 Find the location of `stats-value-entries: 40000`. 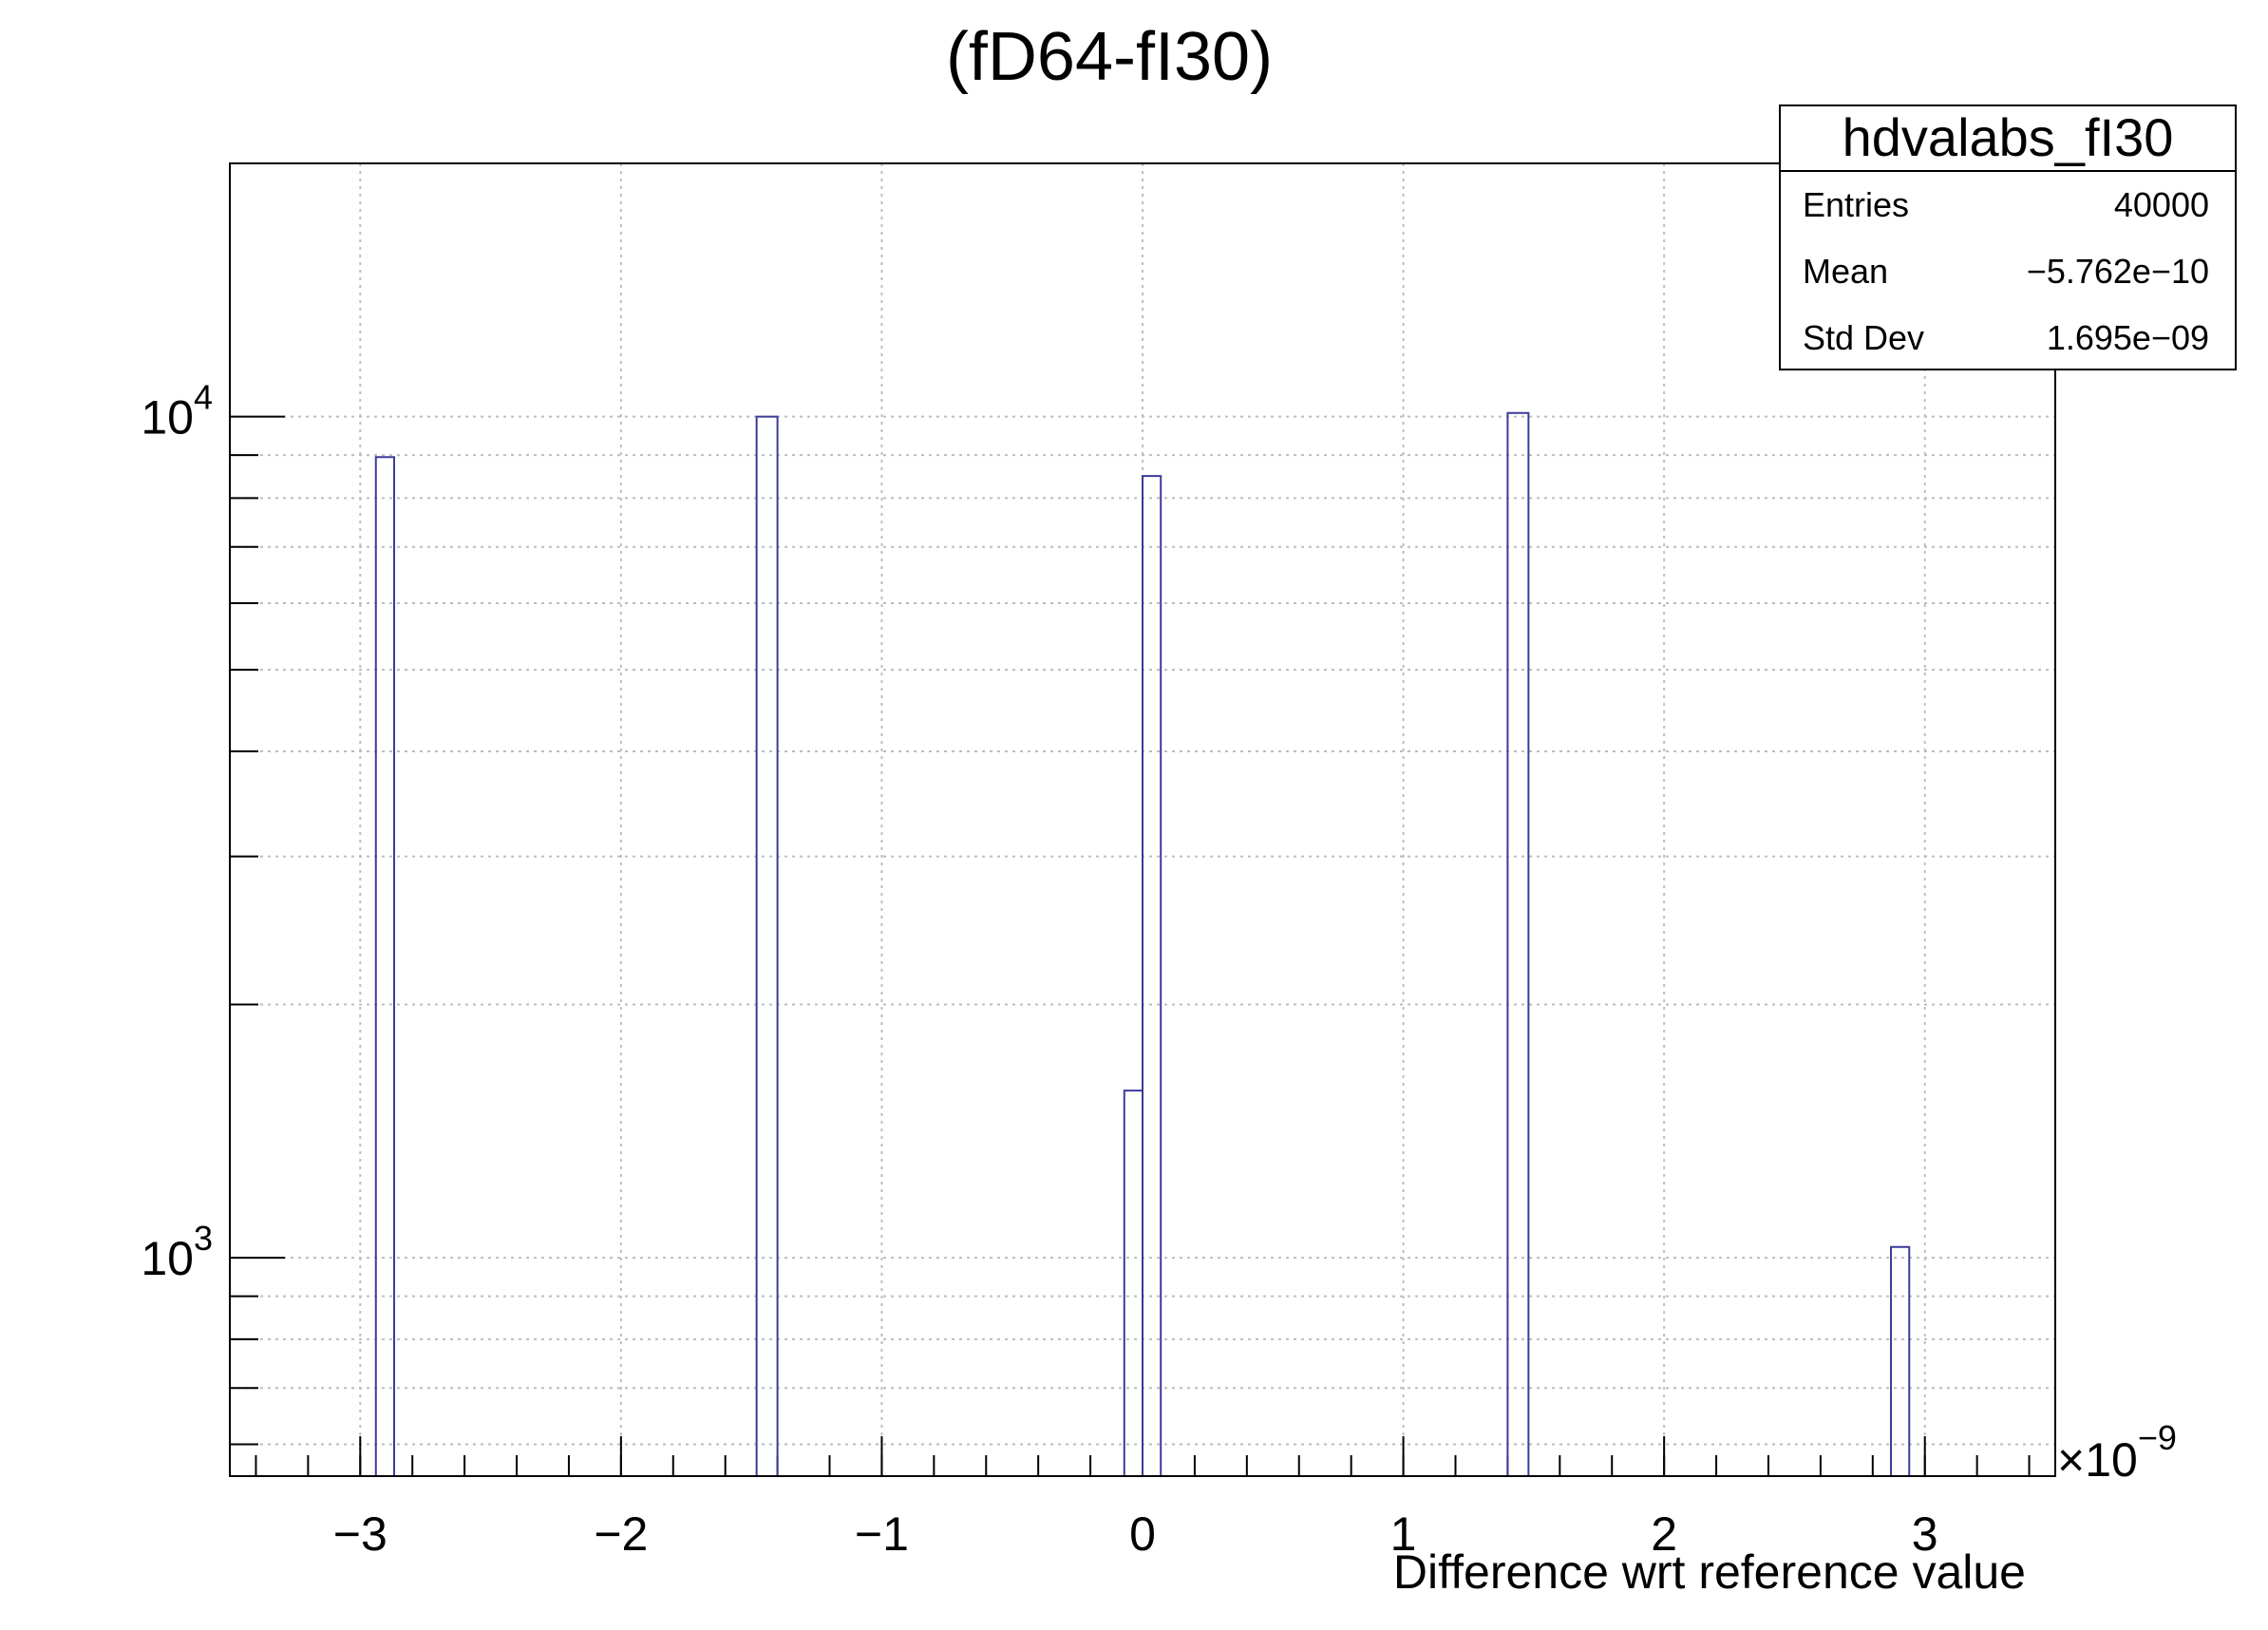

stats-value-entries: 40000 is located at coordinates (2161, 204).